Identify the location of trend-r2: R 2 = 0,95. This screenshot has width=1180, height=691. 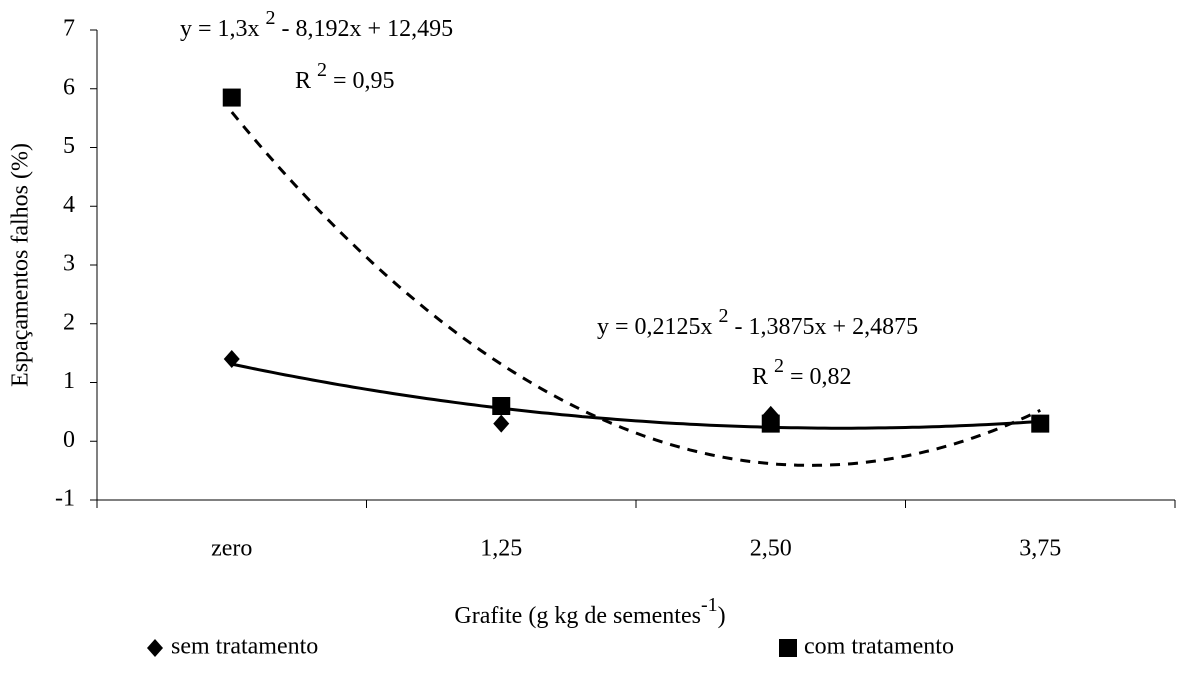
(345, 76).